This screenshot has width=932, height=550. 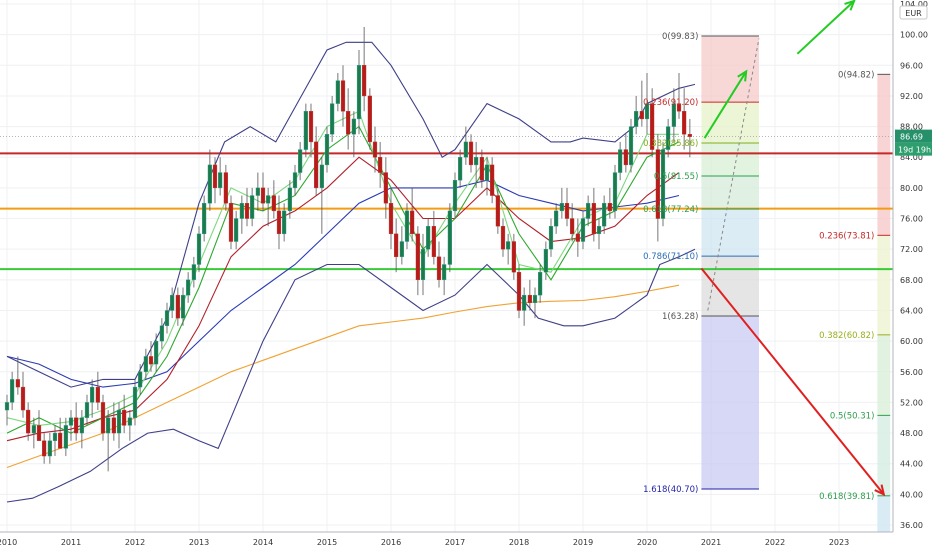 I want to click on y-tick-label: 88.00, so click(x=911, y=127).